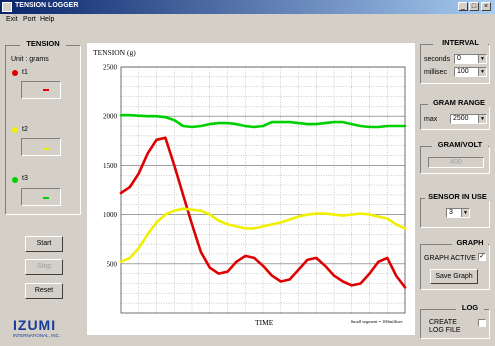 This screenshot has width=495, height=346. Describe the element at coordinates (264, 322) in the screenshot. I see `x-axis-label: TIME` at that location.